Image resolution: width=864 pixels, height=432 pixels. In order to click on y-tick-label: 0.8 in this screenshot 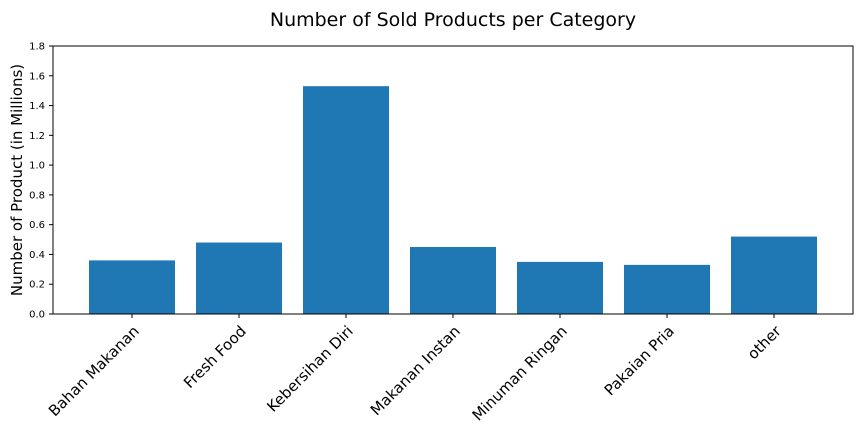, I will do `click(37, 195)`.